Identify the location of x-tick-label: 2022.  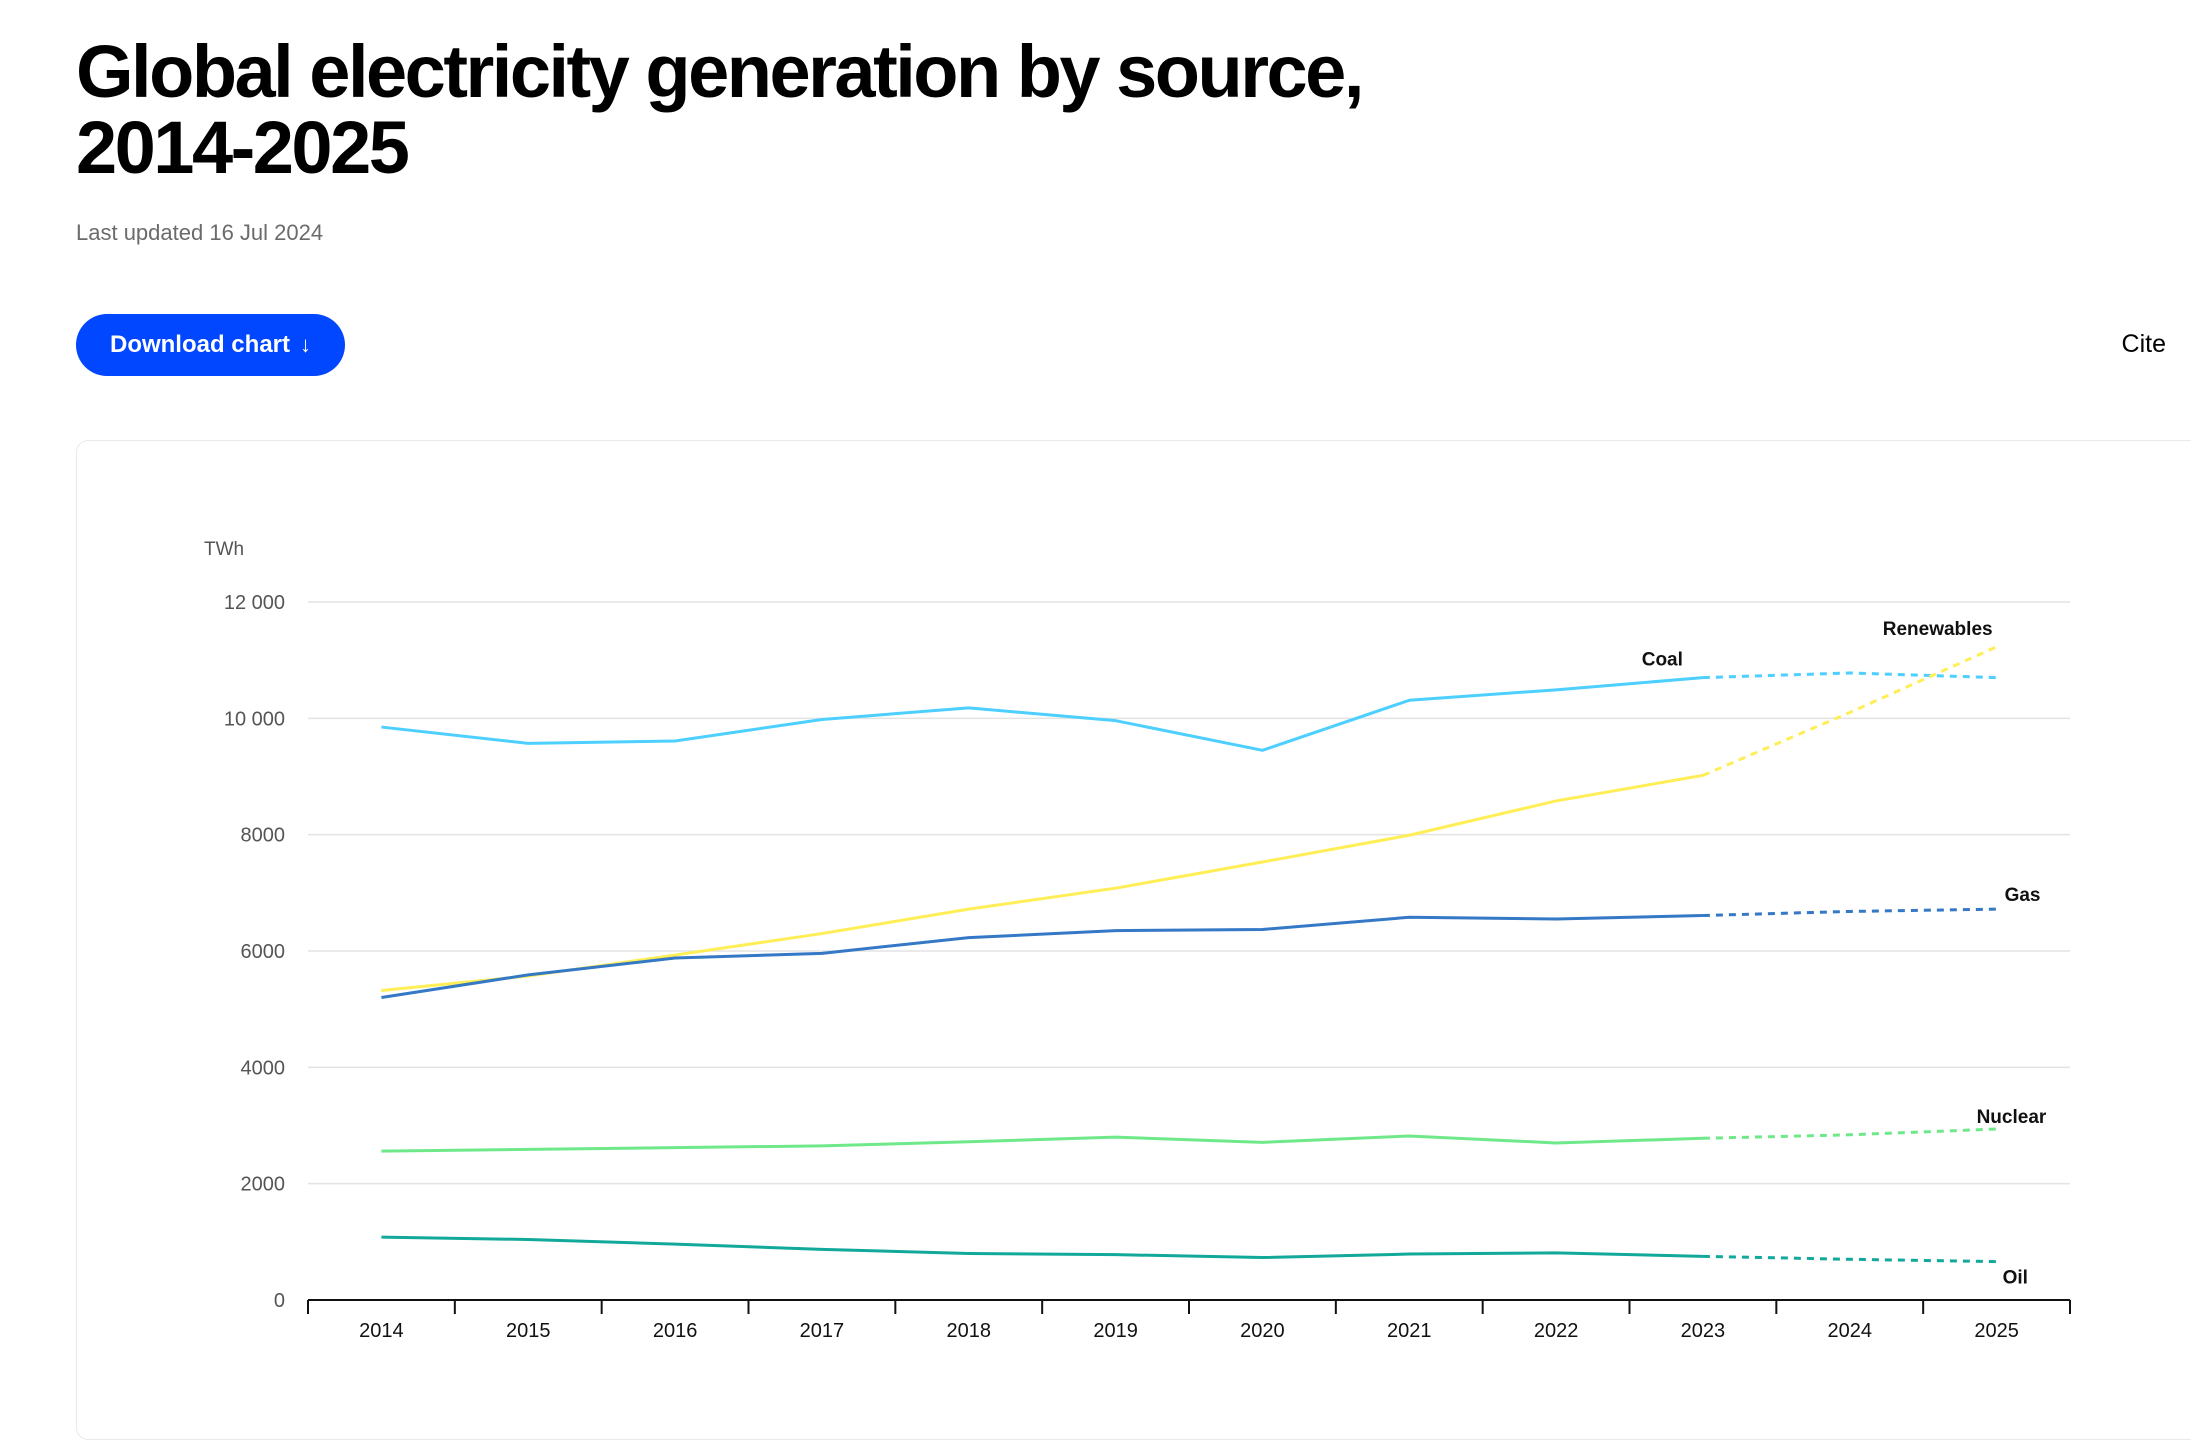
(1556, 1331).